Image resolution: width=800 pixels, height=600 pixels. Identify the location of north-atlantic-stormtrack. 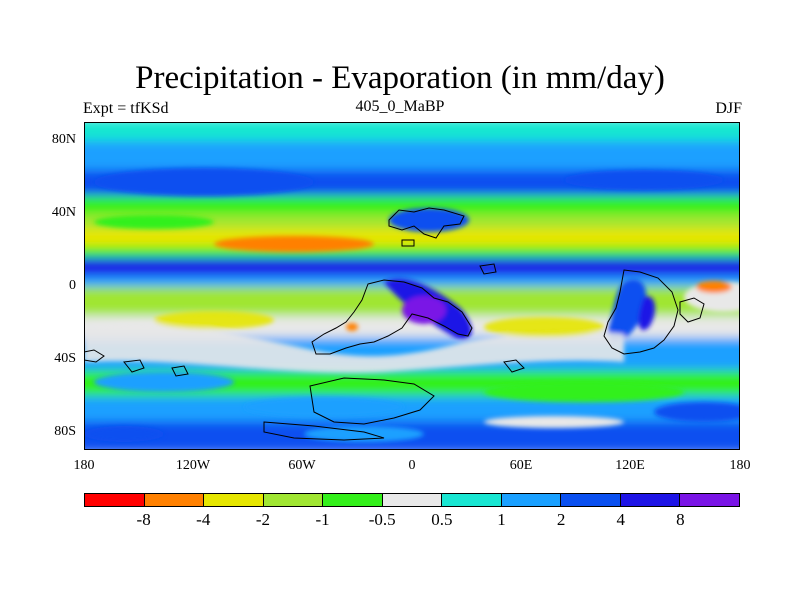
(644, 180).